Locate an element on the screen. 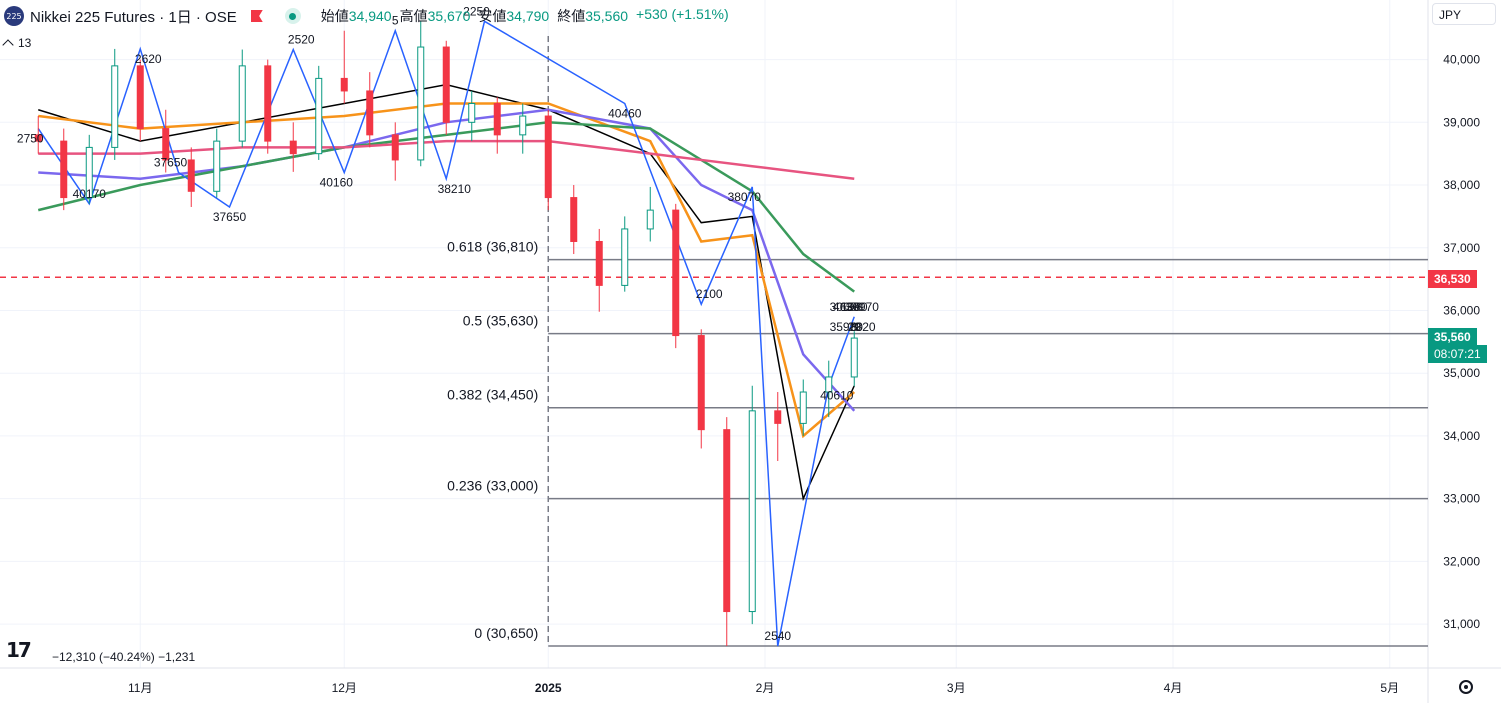  zigzag-label: 2750 is located at coordinates (30, 139).